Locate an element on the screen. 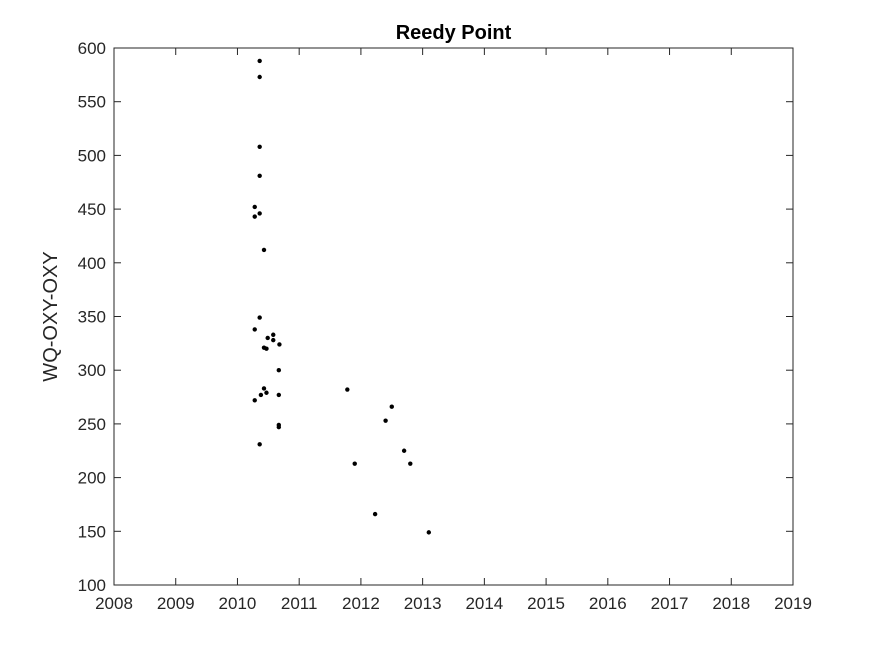 This screenshot has height=656, width=875. x-tick-label: 2013 is located at coordinates (423, 603).